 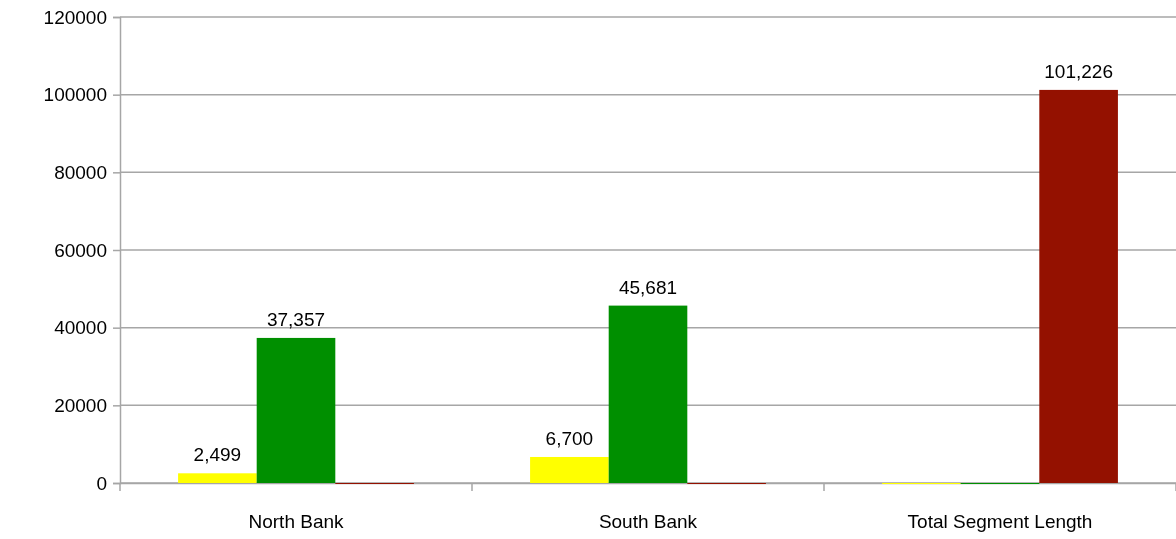 What do you see at coordinates (296, 522) in the screenshot?
I see `x-tick-label: North Bank` at bounding box center [296, 522].